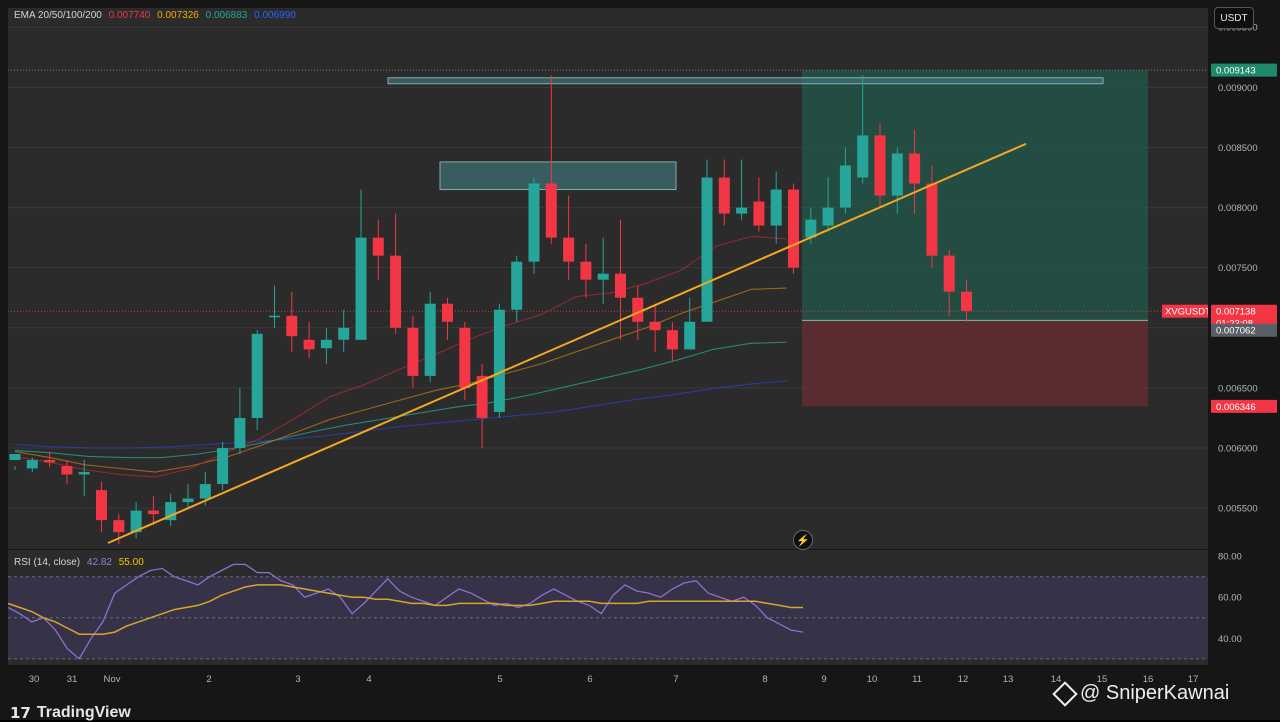 The height and width of the screenshot is (722, 1280). Describe the element at coordinates (34, 679) in the screenshot. I see `time-tick-label: 30` at that location.